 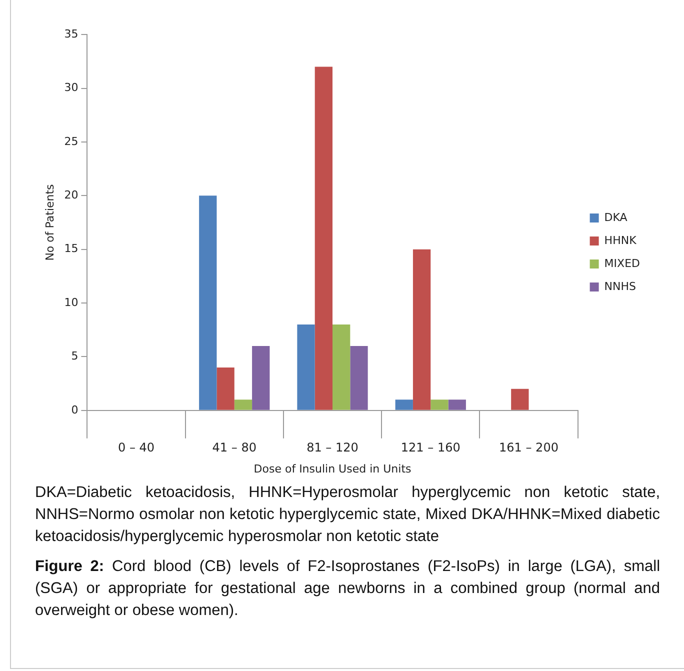 I want to click on y-tick-label: 25, so click(x=71, y=141).